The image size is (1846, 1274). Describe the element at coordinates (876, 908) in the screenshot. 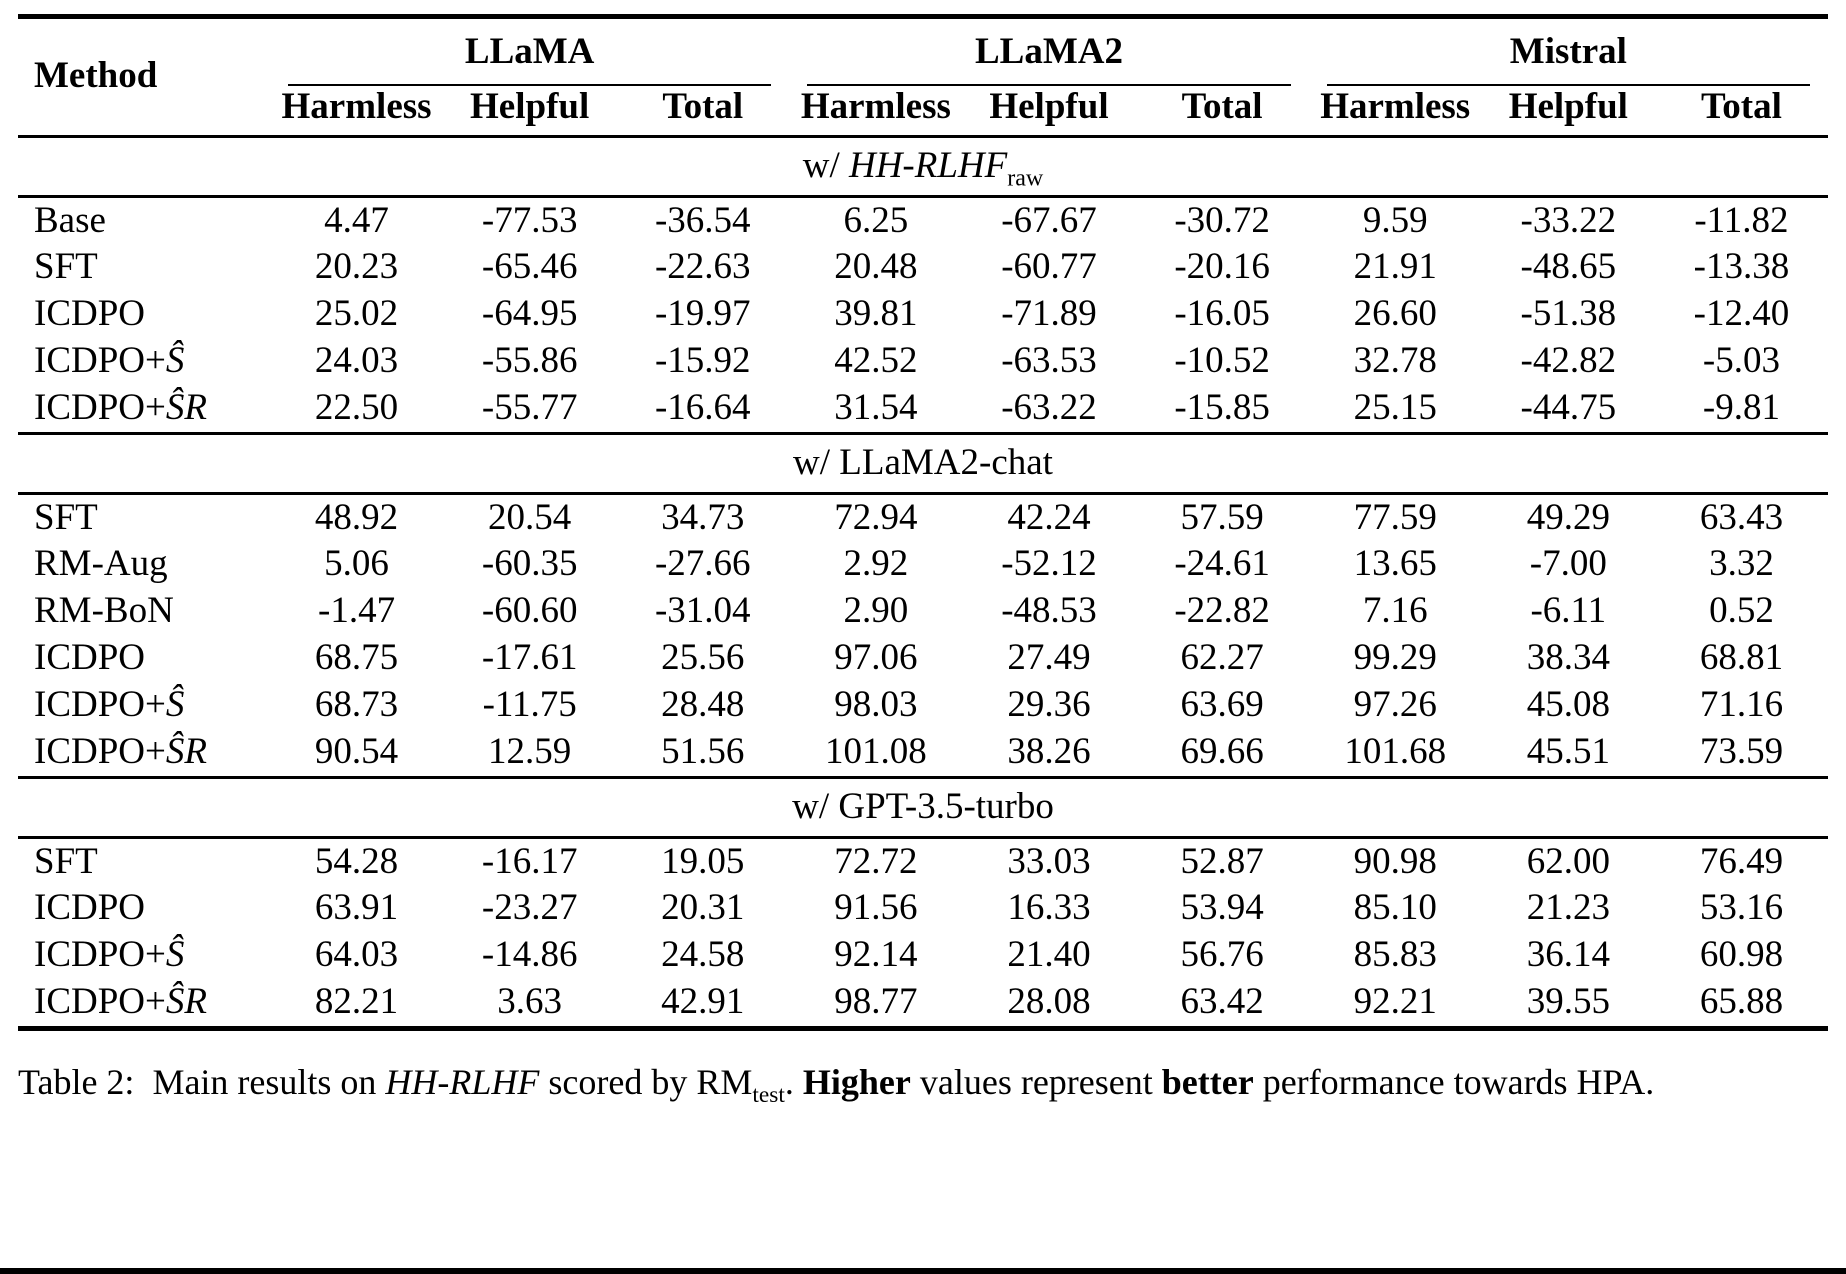

I see `value-cell: 91.56` at that location.